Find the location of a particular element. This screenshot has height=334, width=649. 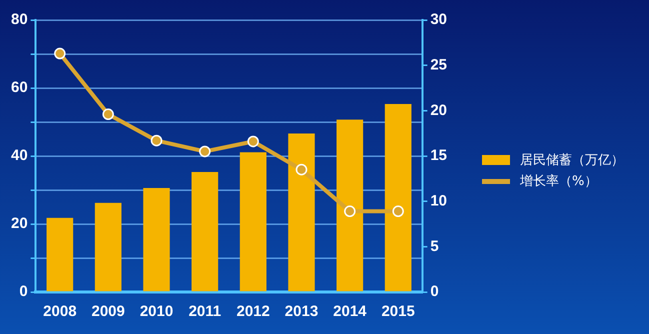

legend-label: 居民储蓄（万亿） is located at coordinates (572, 160).